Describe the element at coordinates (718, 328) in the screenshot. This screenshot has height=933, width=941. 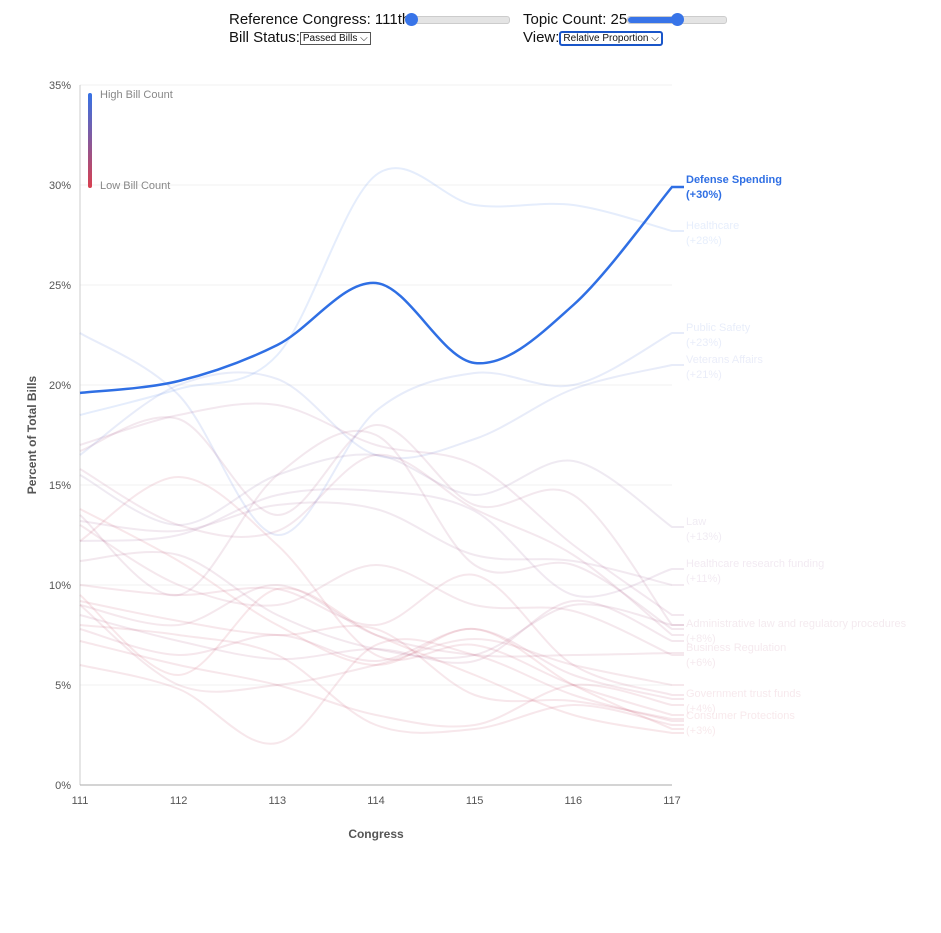
I see `series-name-label: Public Safety` at that location.